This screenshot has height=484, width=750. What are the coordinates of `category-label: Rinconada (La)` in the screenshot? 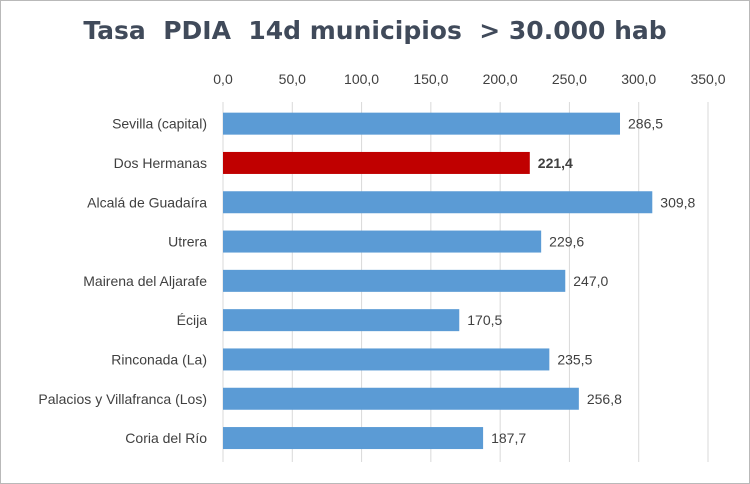 It's located at (159, 359).